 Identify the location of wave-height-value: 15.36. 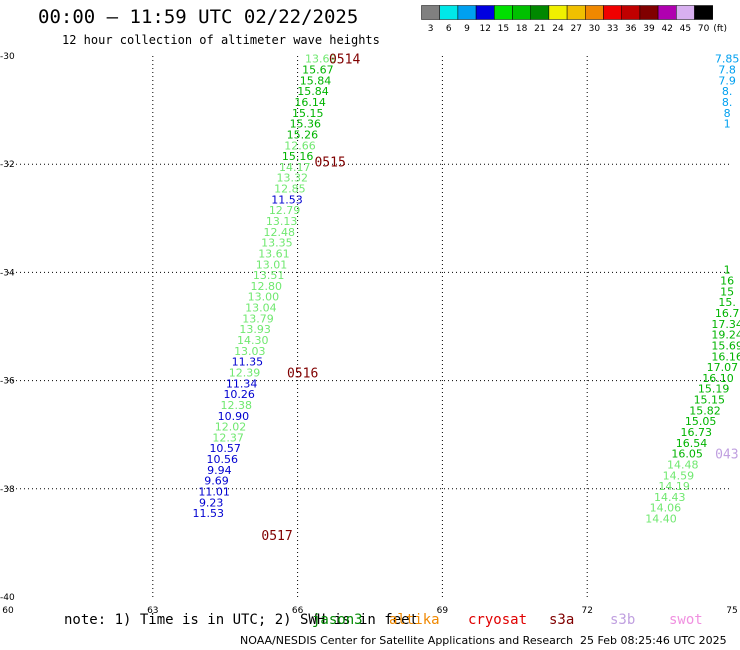
(306, 124).